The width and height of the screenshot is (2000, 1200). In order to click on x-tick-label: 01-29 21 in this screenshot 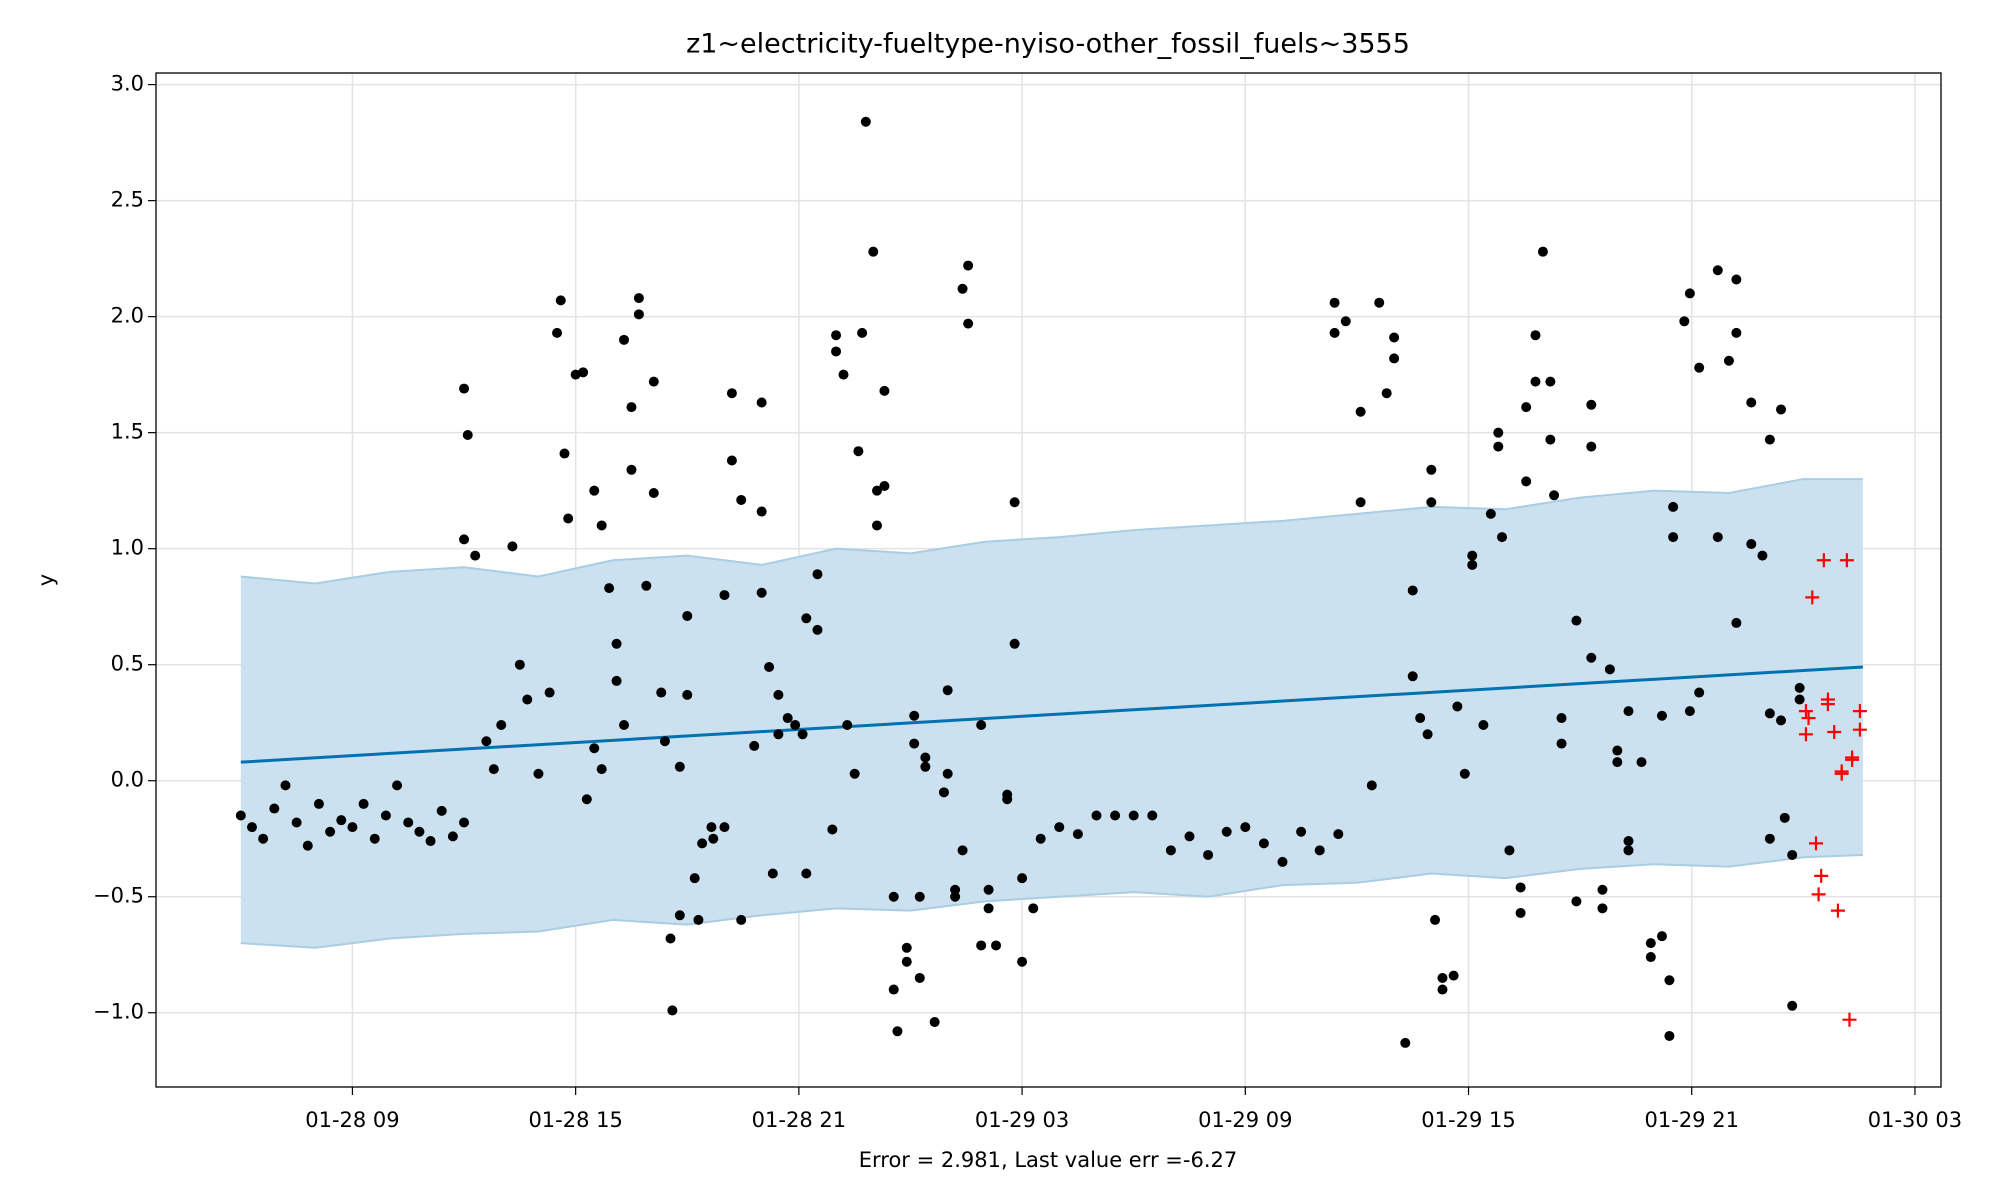, I will do `click(1692, 1120)`.